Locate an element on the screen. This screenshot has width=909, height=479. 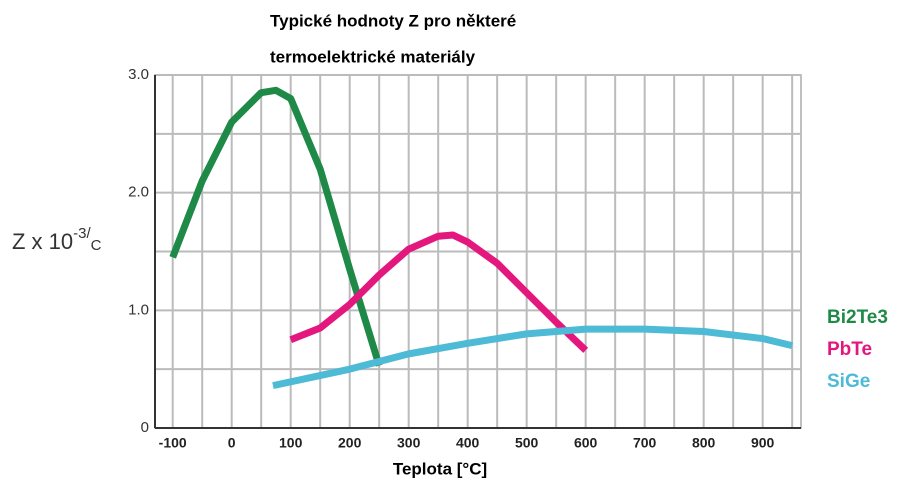
x-tick-label: -100 is located at coordinates (173, 443).